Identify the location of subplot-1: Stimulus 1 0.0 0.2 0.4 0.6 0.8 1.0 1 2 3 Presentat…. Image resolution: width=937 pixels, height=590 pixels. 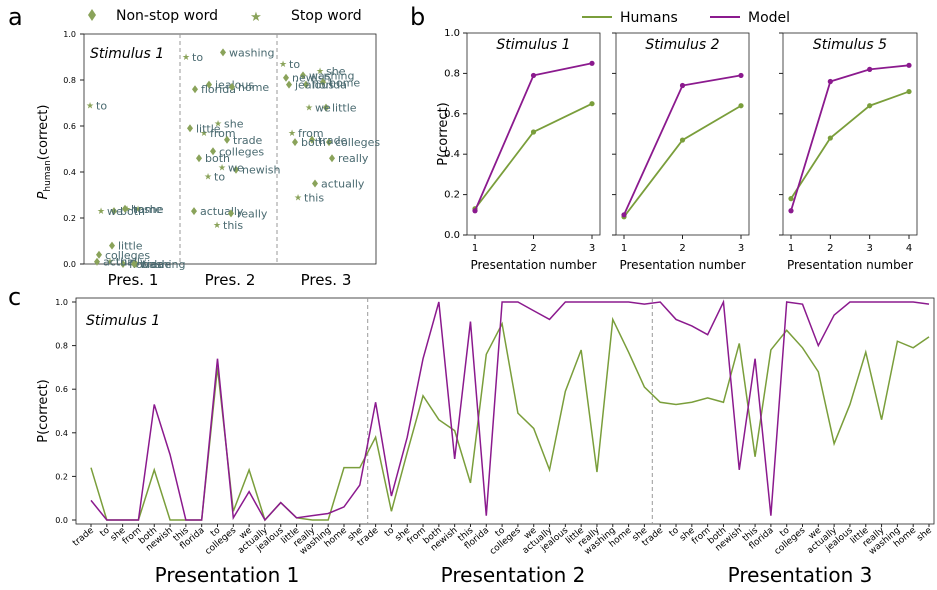
(522, 150).